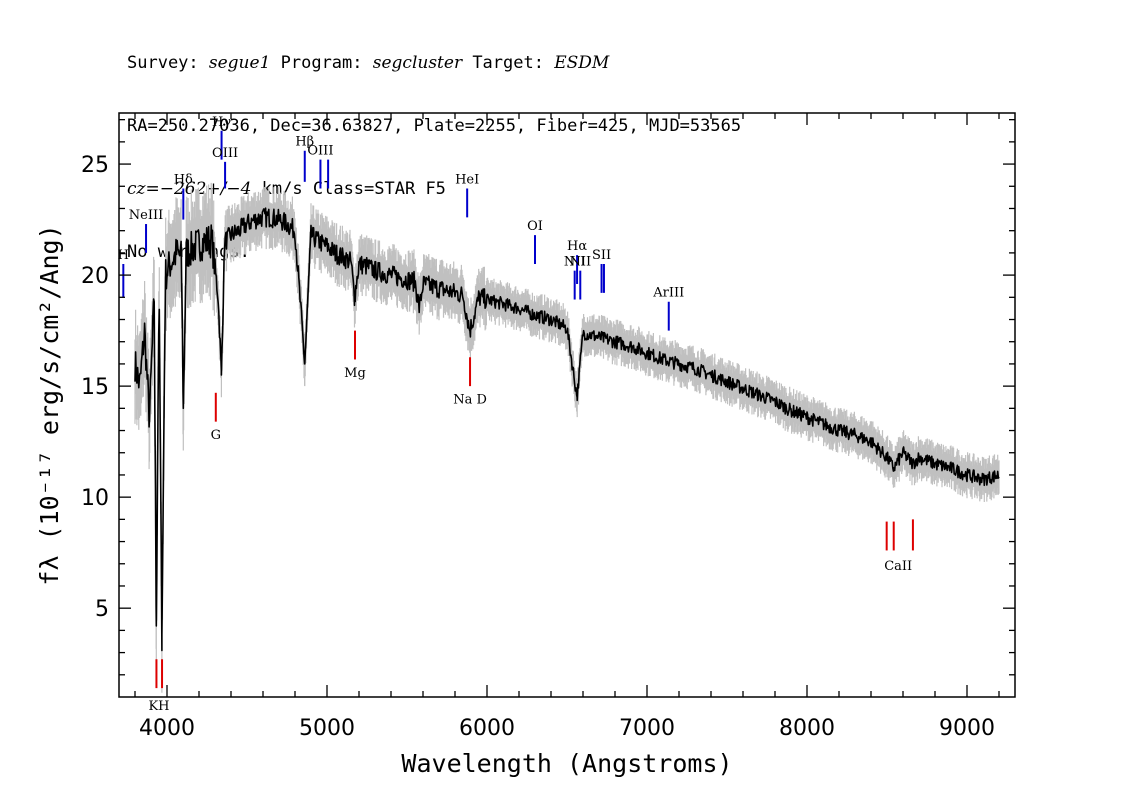 The image size is (1134, 810). What do you see at coordinates (898, 566) in the screenshot?
I see `absorption-line-label: CaII` at bounding box center [898, 566].